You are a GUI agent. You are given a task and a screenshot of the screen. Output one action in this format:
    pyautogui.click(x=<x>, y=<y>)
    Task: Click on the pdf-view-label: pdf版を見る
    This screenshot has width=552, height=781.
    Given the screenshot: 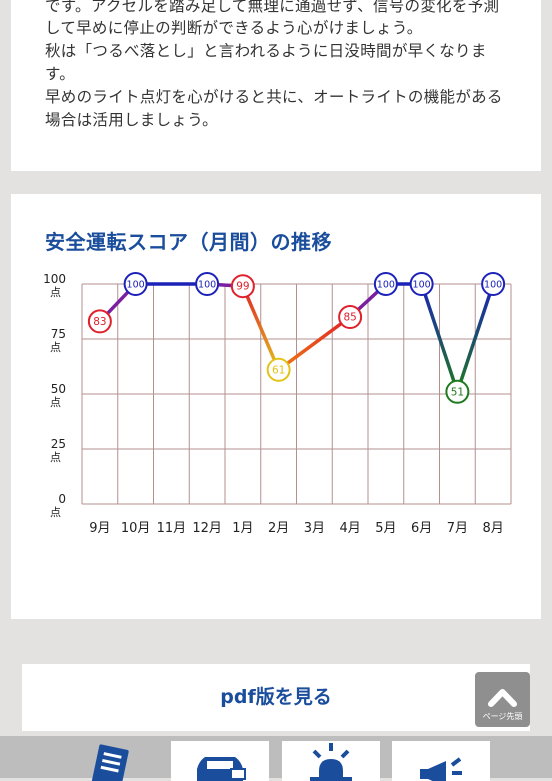 What is the action you would take?
    pyautogui.click(x=276, y=697)
    